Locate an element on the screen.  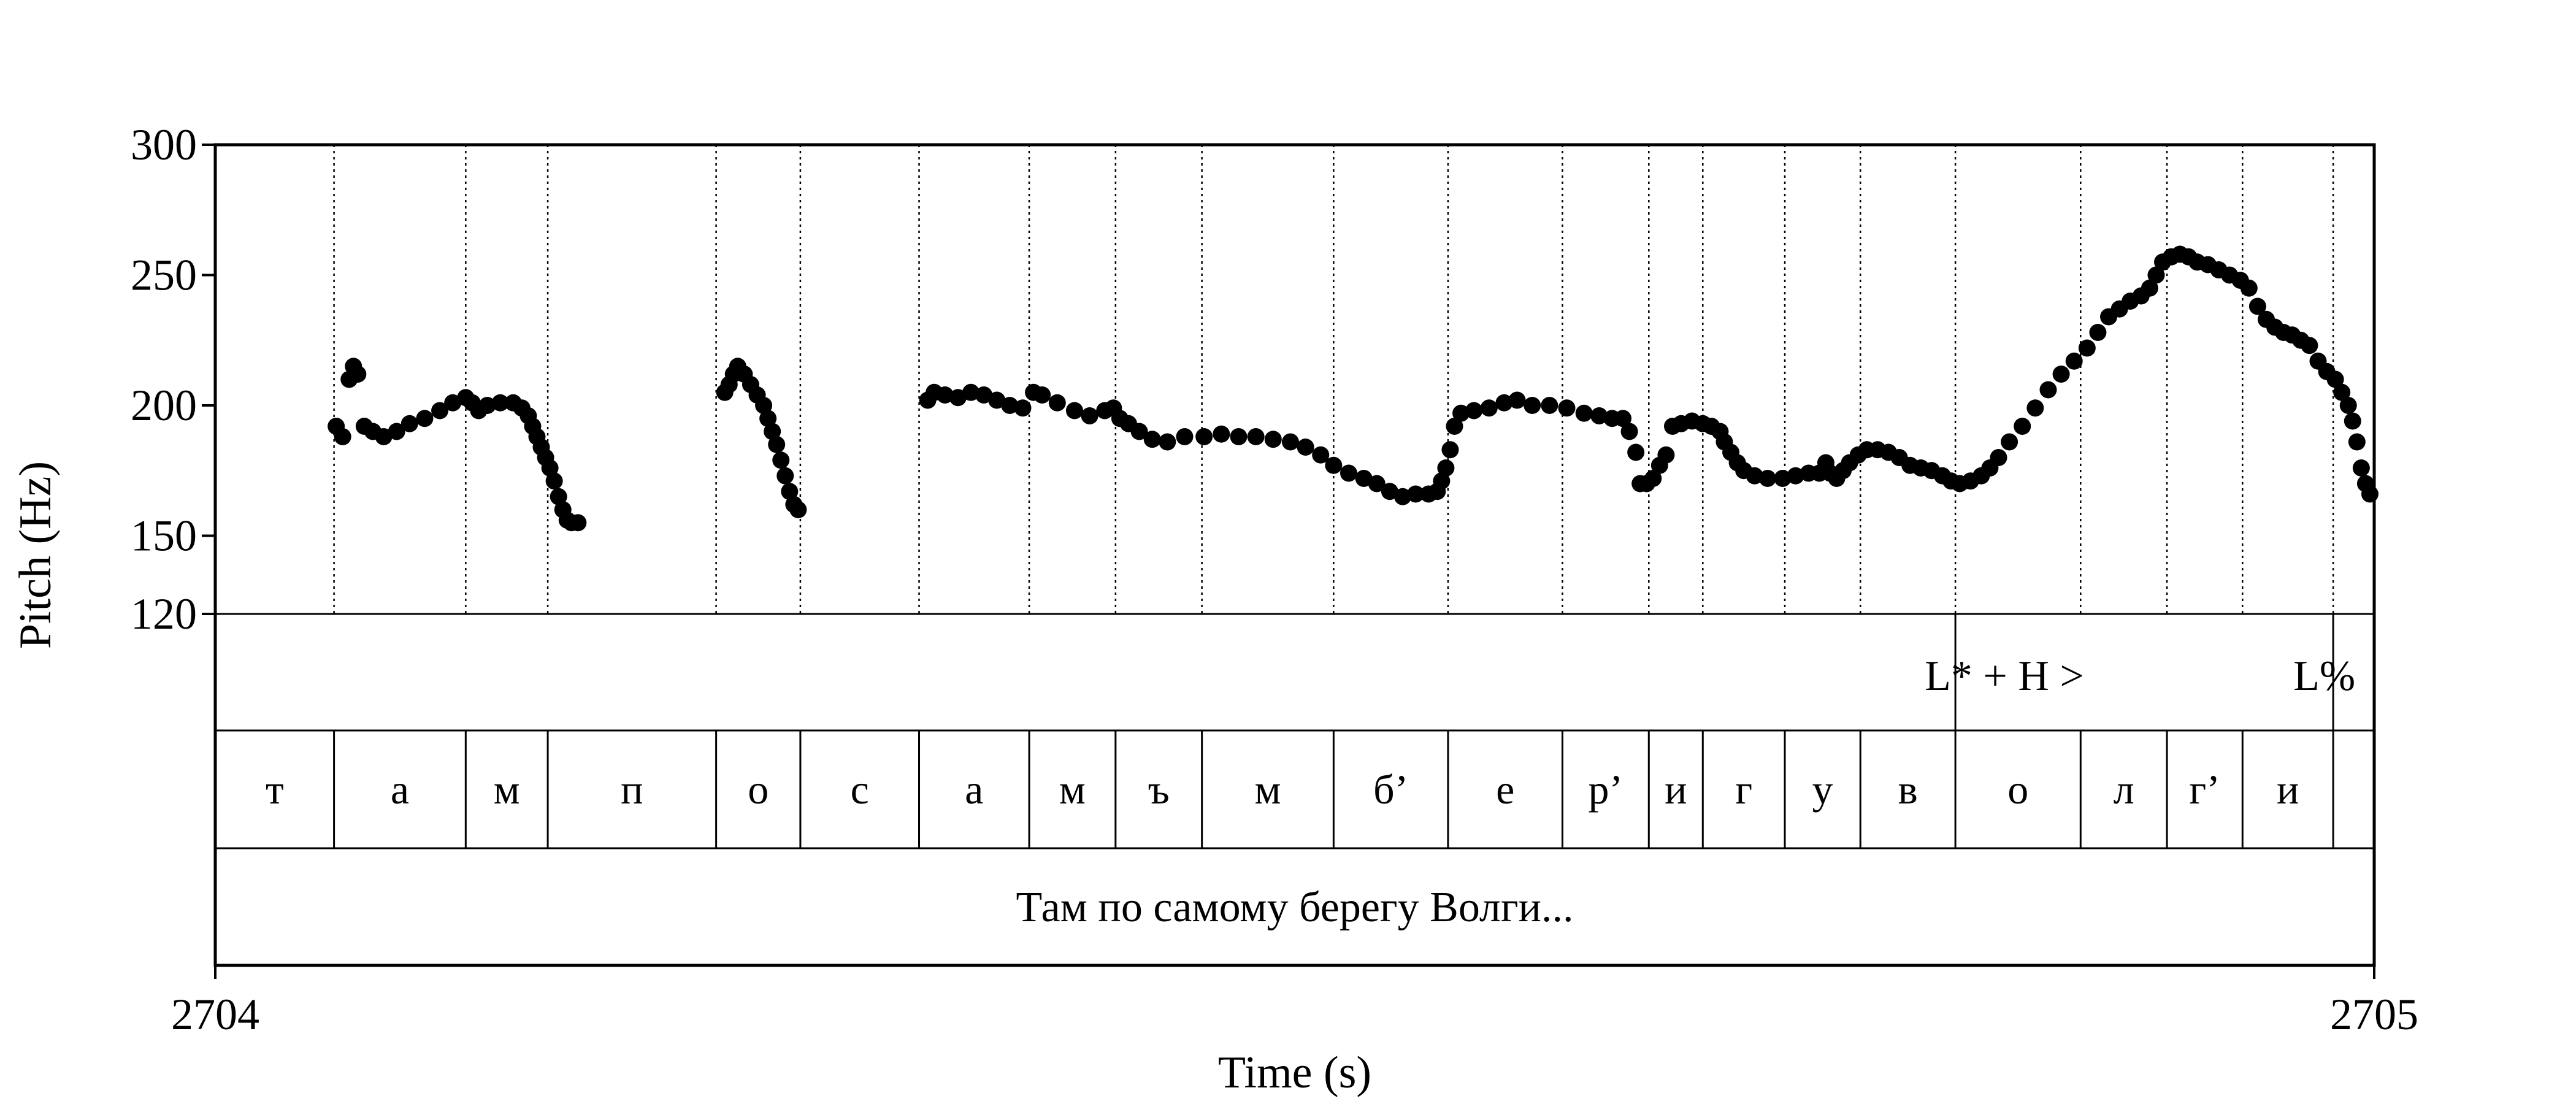
y-tick-label: 150 is located at coordinates (164, 536).